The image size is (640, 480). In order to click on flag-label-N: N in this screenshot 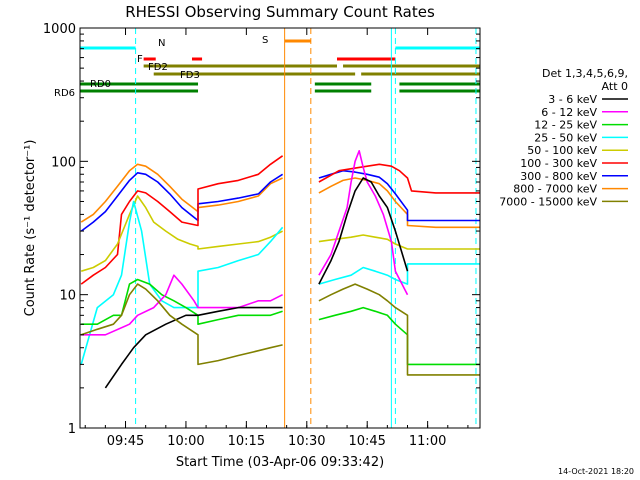, I will do `click(161, 43)`.